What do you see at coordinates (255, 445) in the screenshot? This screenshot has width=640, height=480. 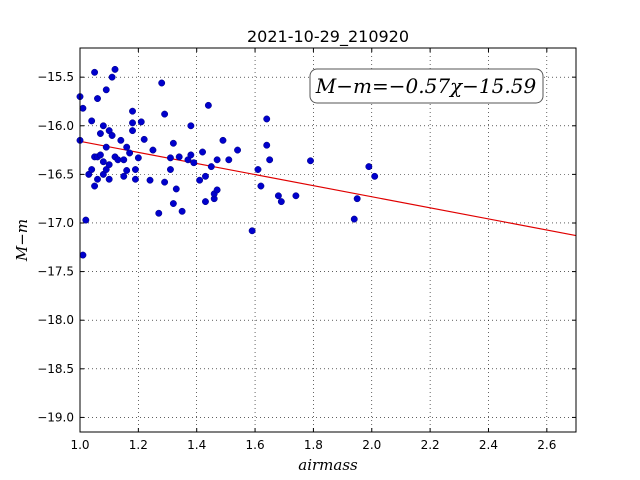 I see `x-tick-label: 1.6` at bounding box center [255, 445].